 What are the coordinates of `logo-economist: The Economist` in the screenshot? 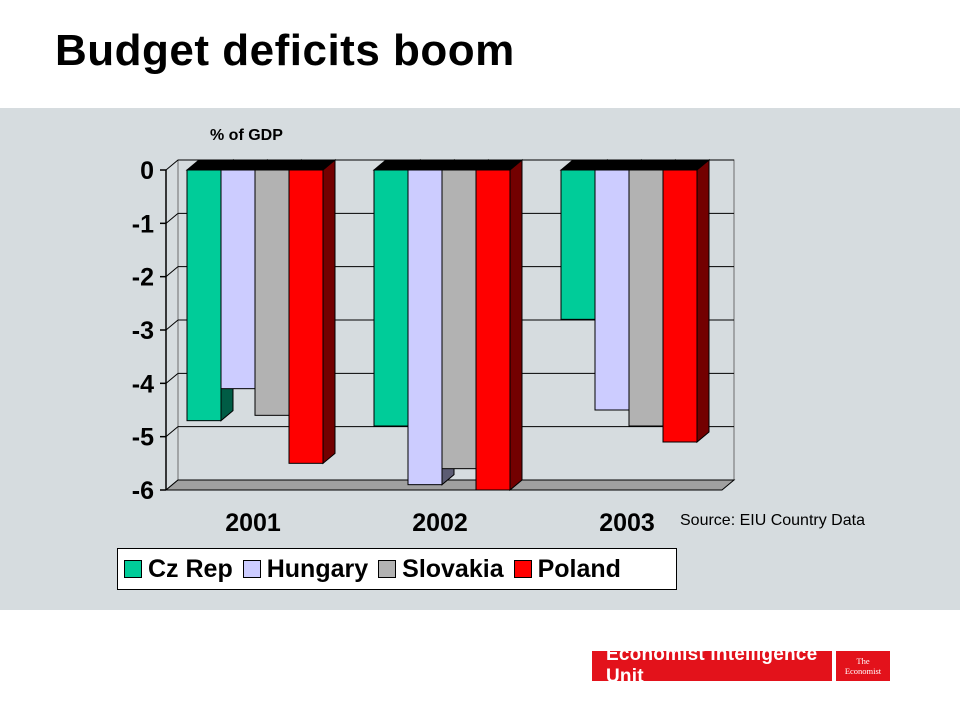 It's located at (863, 666).